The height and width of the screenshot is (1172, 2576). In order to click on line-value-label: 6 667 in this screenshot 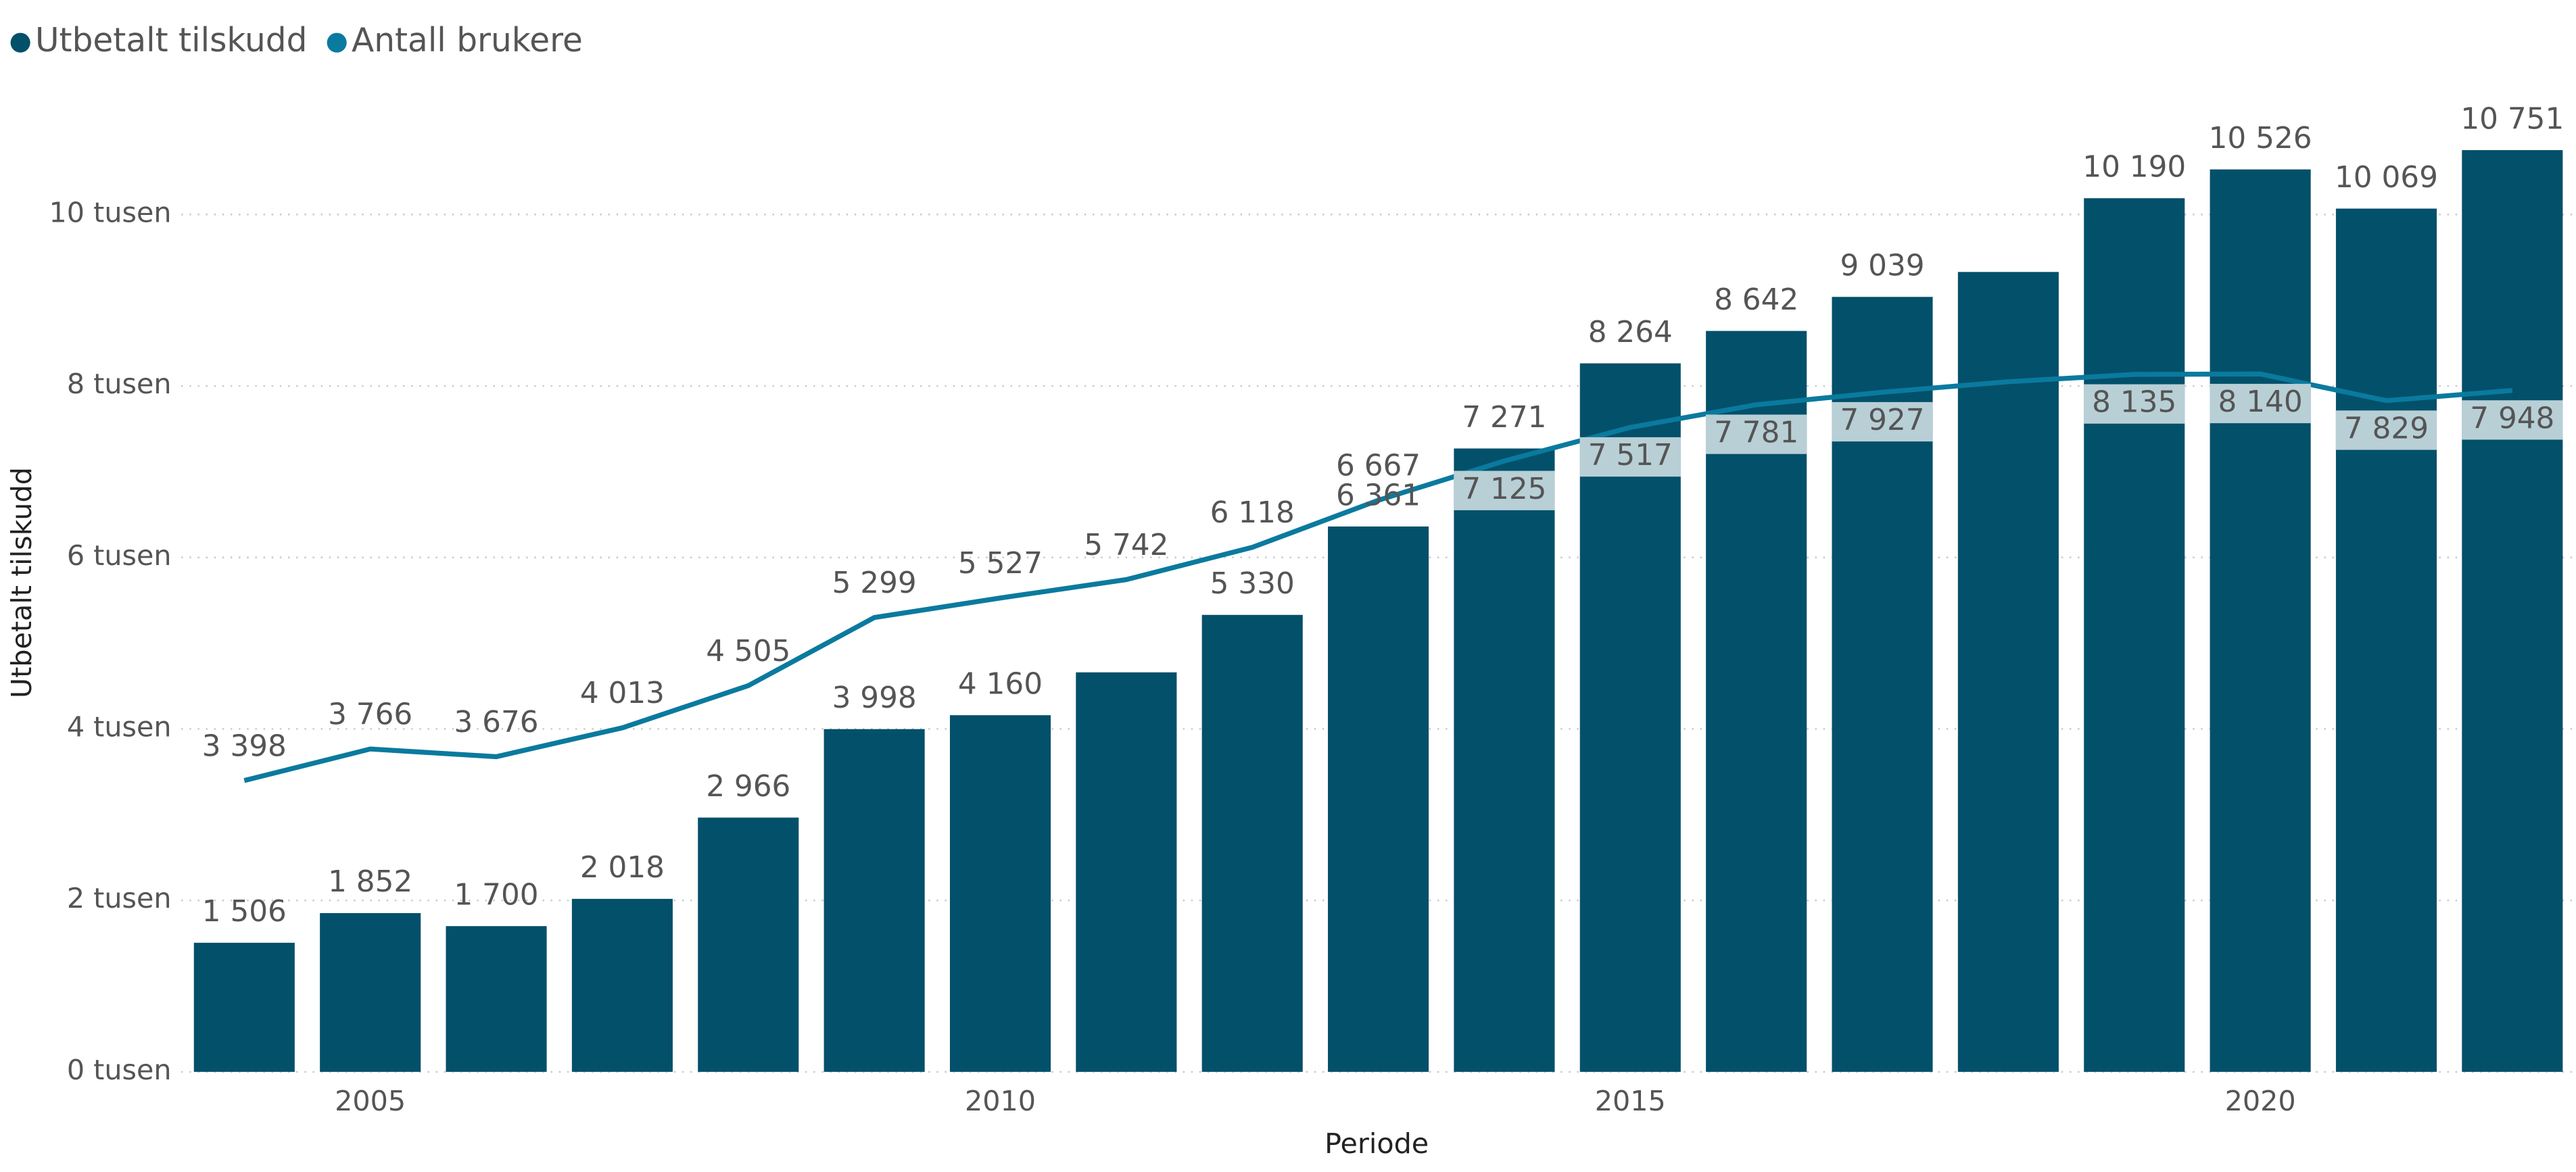, I will do `click(1378, 466)`.